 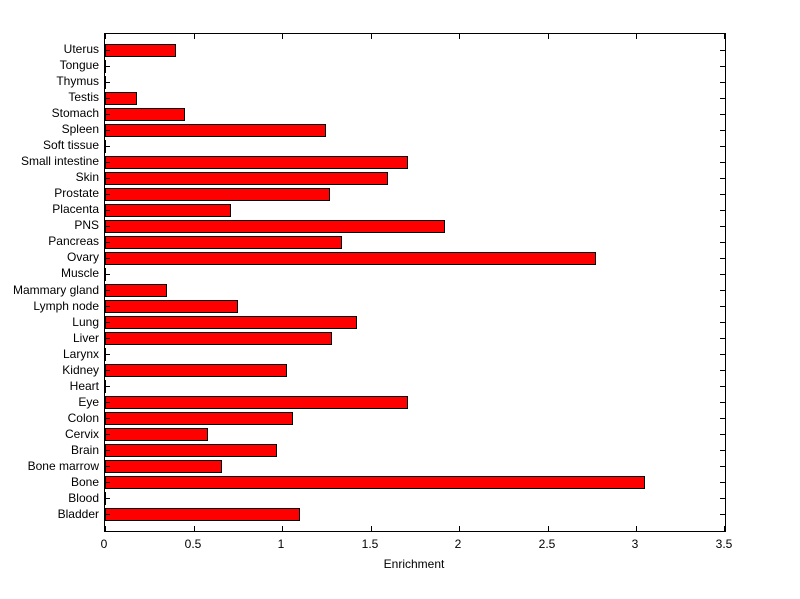 I want to click on bar-bone-marrow, so click(x=163, y=467).